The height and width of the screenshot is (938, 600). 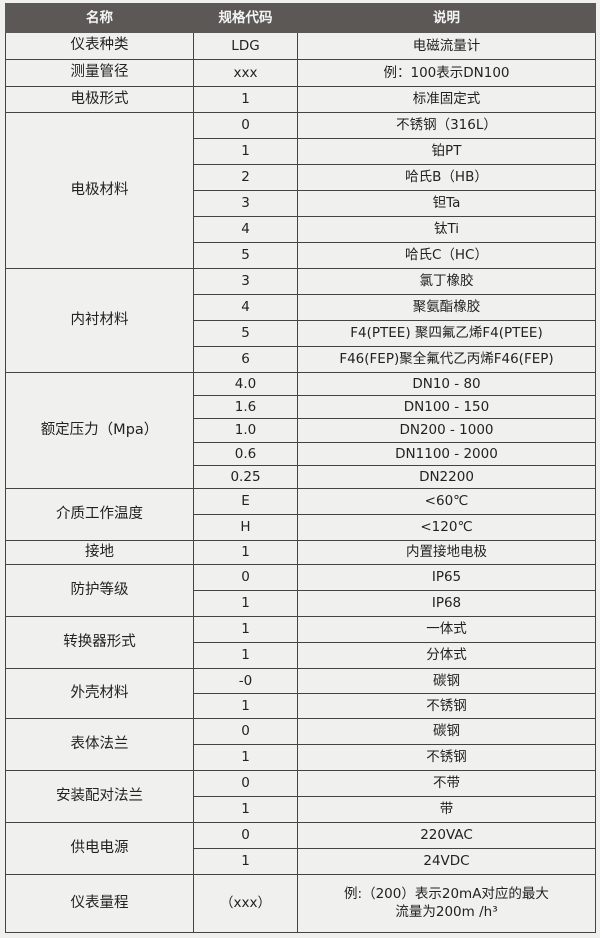 What do you see at coordinates (245, 177) in the screenshot?
I see `spec-code: 2` at bounding box center [245, 177].